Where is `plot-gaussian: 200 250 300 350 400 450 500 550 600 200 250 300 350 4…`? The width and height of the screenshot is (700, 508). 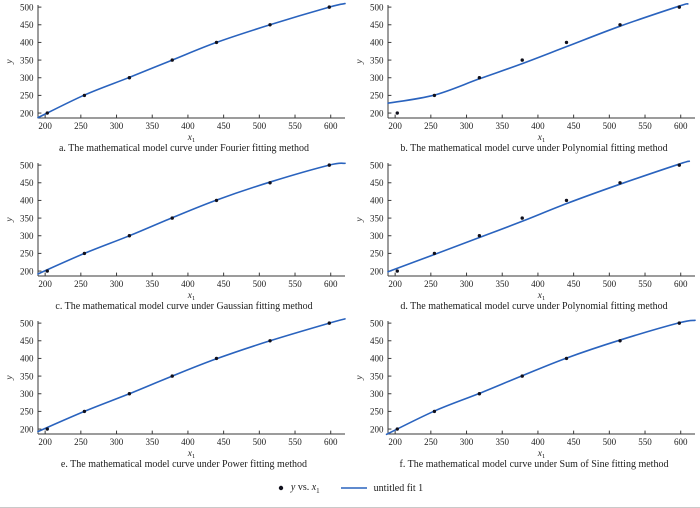 plot-gaussian: 200 250 300 350 400 450 500 550 600 200 250 300 350 4… is located at coordinates (175, 230).